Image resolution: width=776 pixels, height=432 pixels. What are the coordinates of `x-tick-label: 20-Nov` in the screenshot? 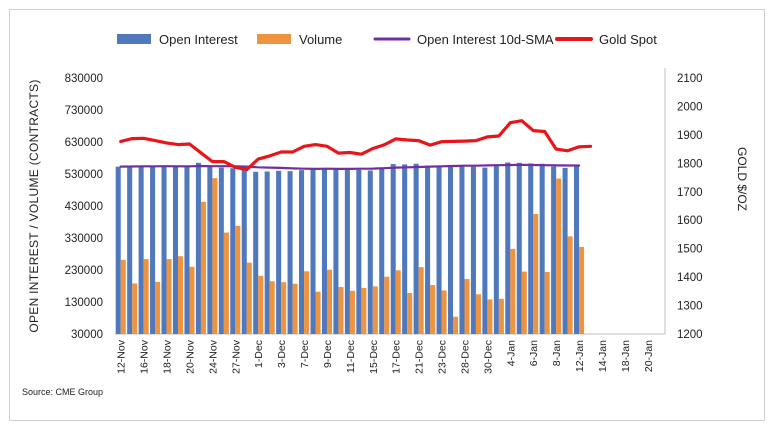 It's located at (190, 356).